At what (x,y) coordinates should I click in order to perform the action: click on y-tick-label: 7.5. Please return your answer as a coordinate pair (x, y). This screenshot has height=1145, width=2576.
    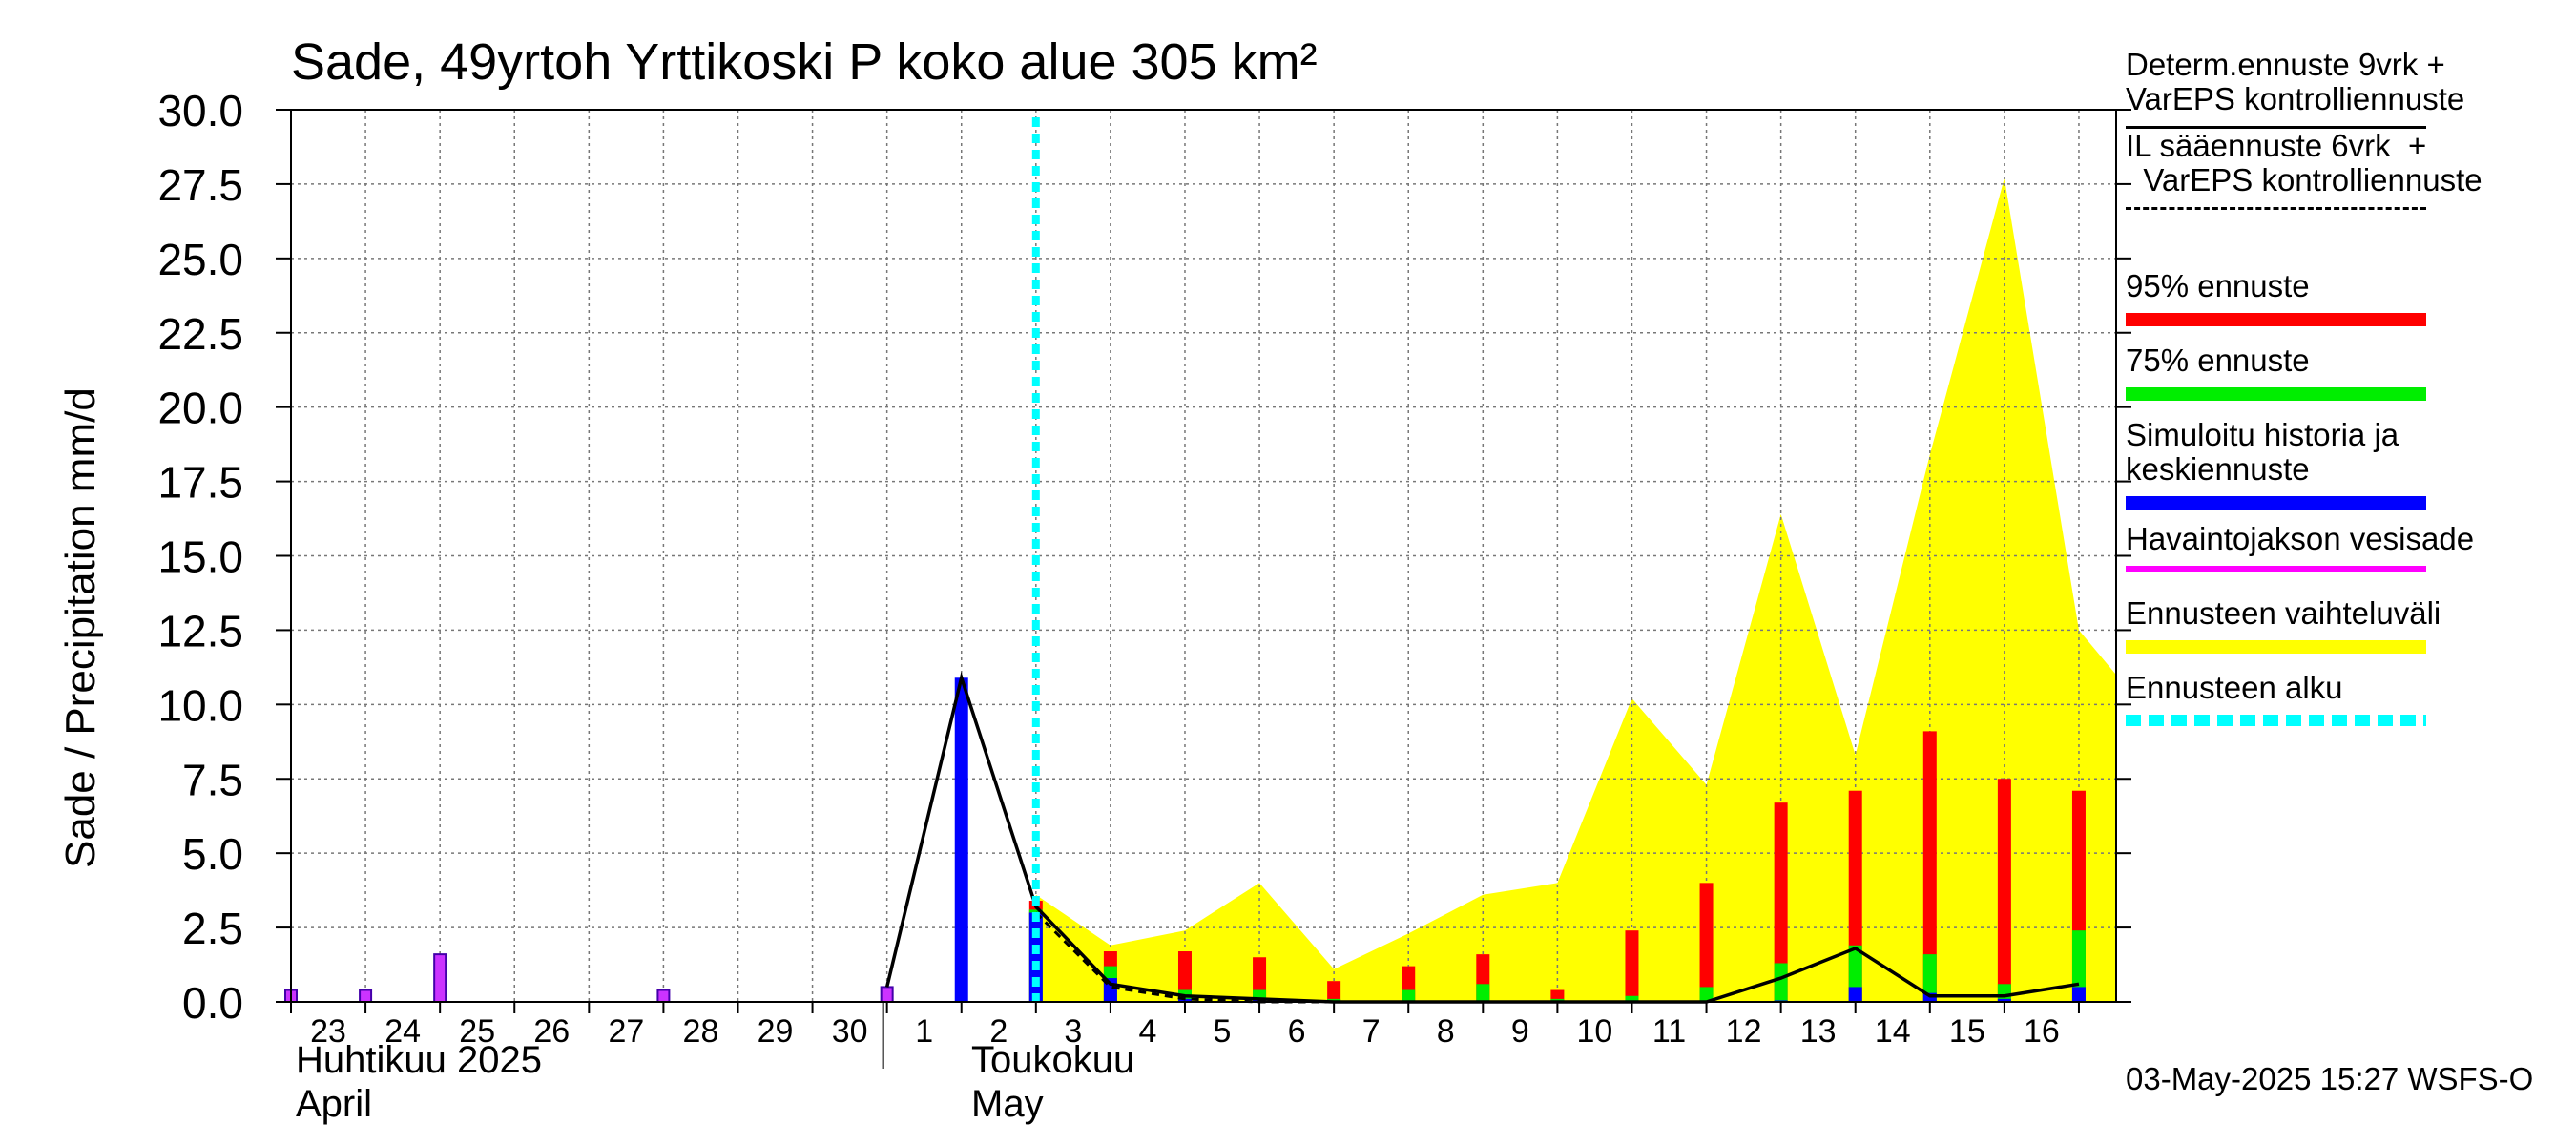
    Looking at the image, I should click on (212, 780).